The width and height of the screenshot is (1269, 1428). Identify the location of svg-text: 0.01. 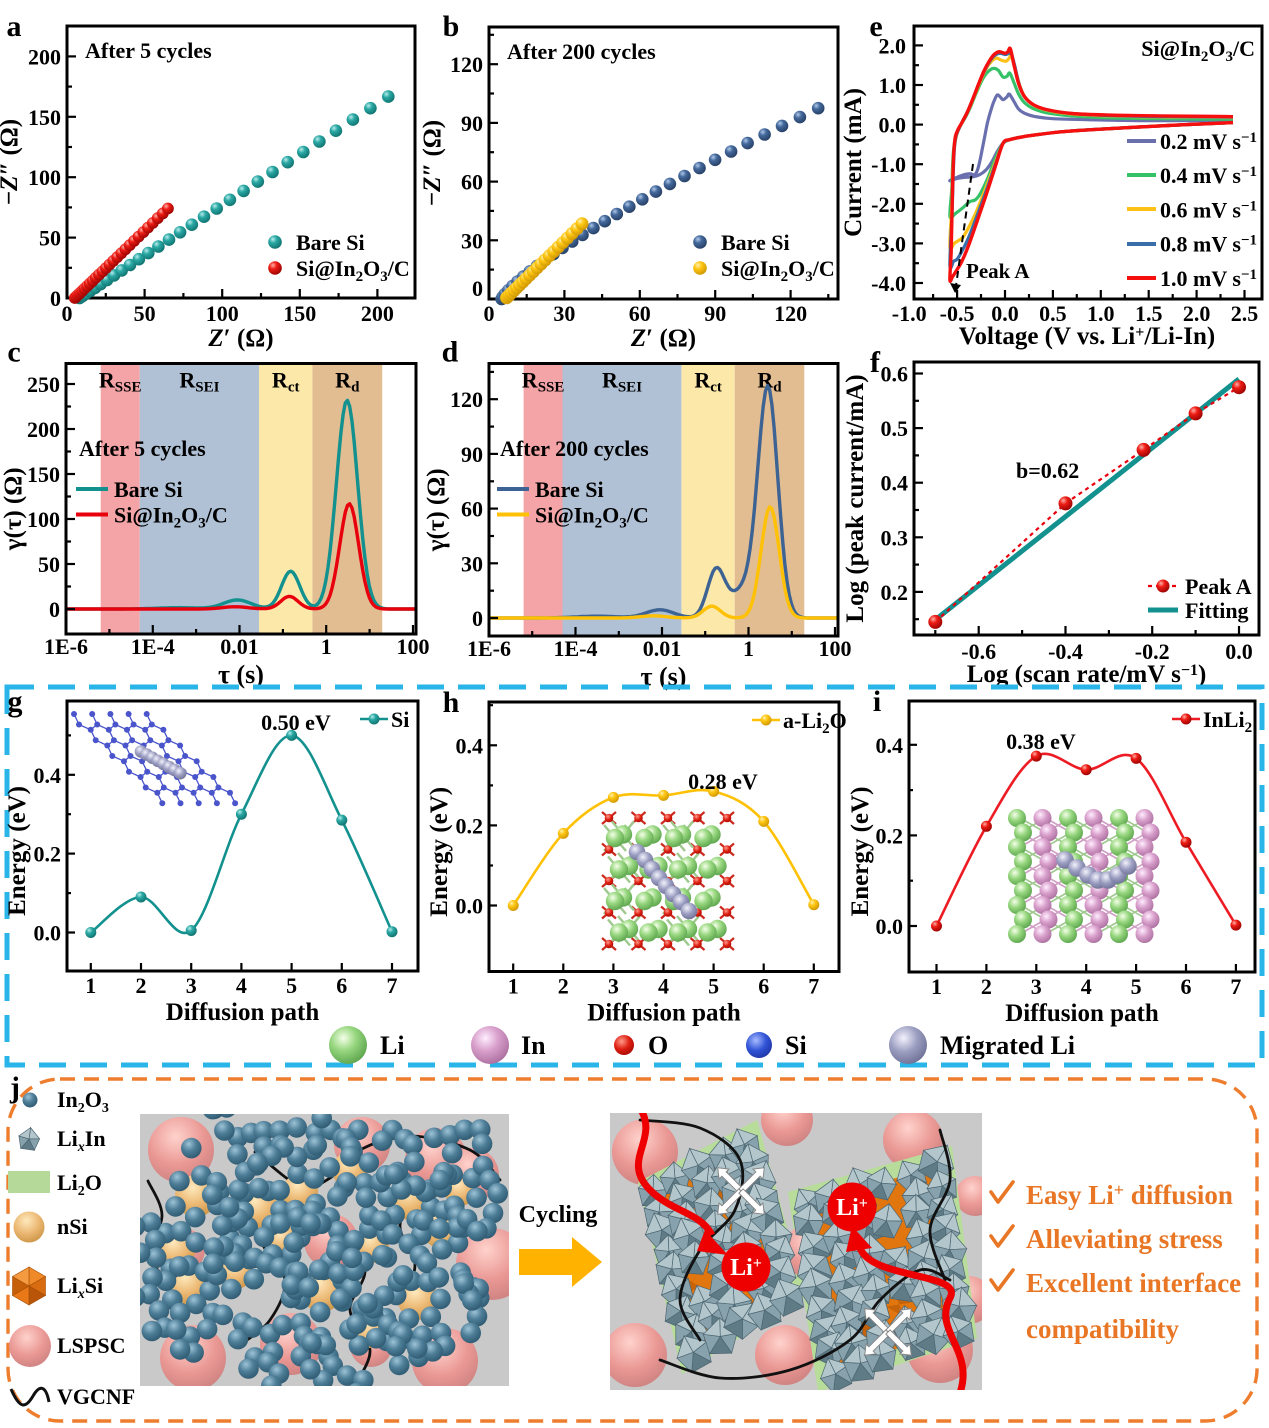
(239, 646).